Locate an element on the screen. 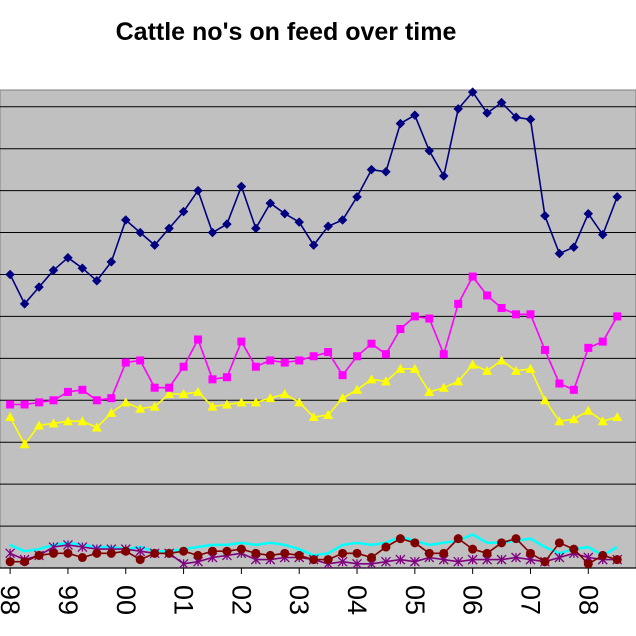  x-tick-label: 99 is located at coordinates (68, 600).